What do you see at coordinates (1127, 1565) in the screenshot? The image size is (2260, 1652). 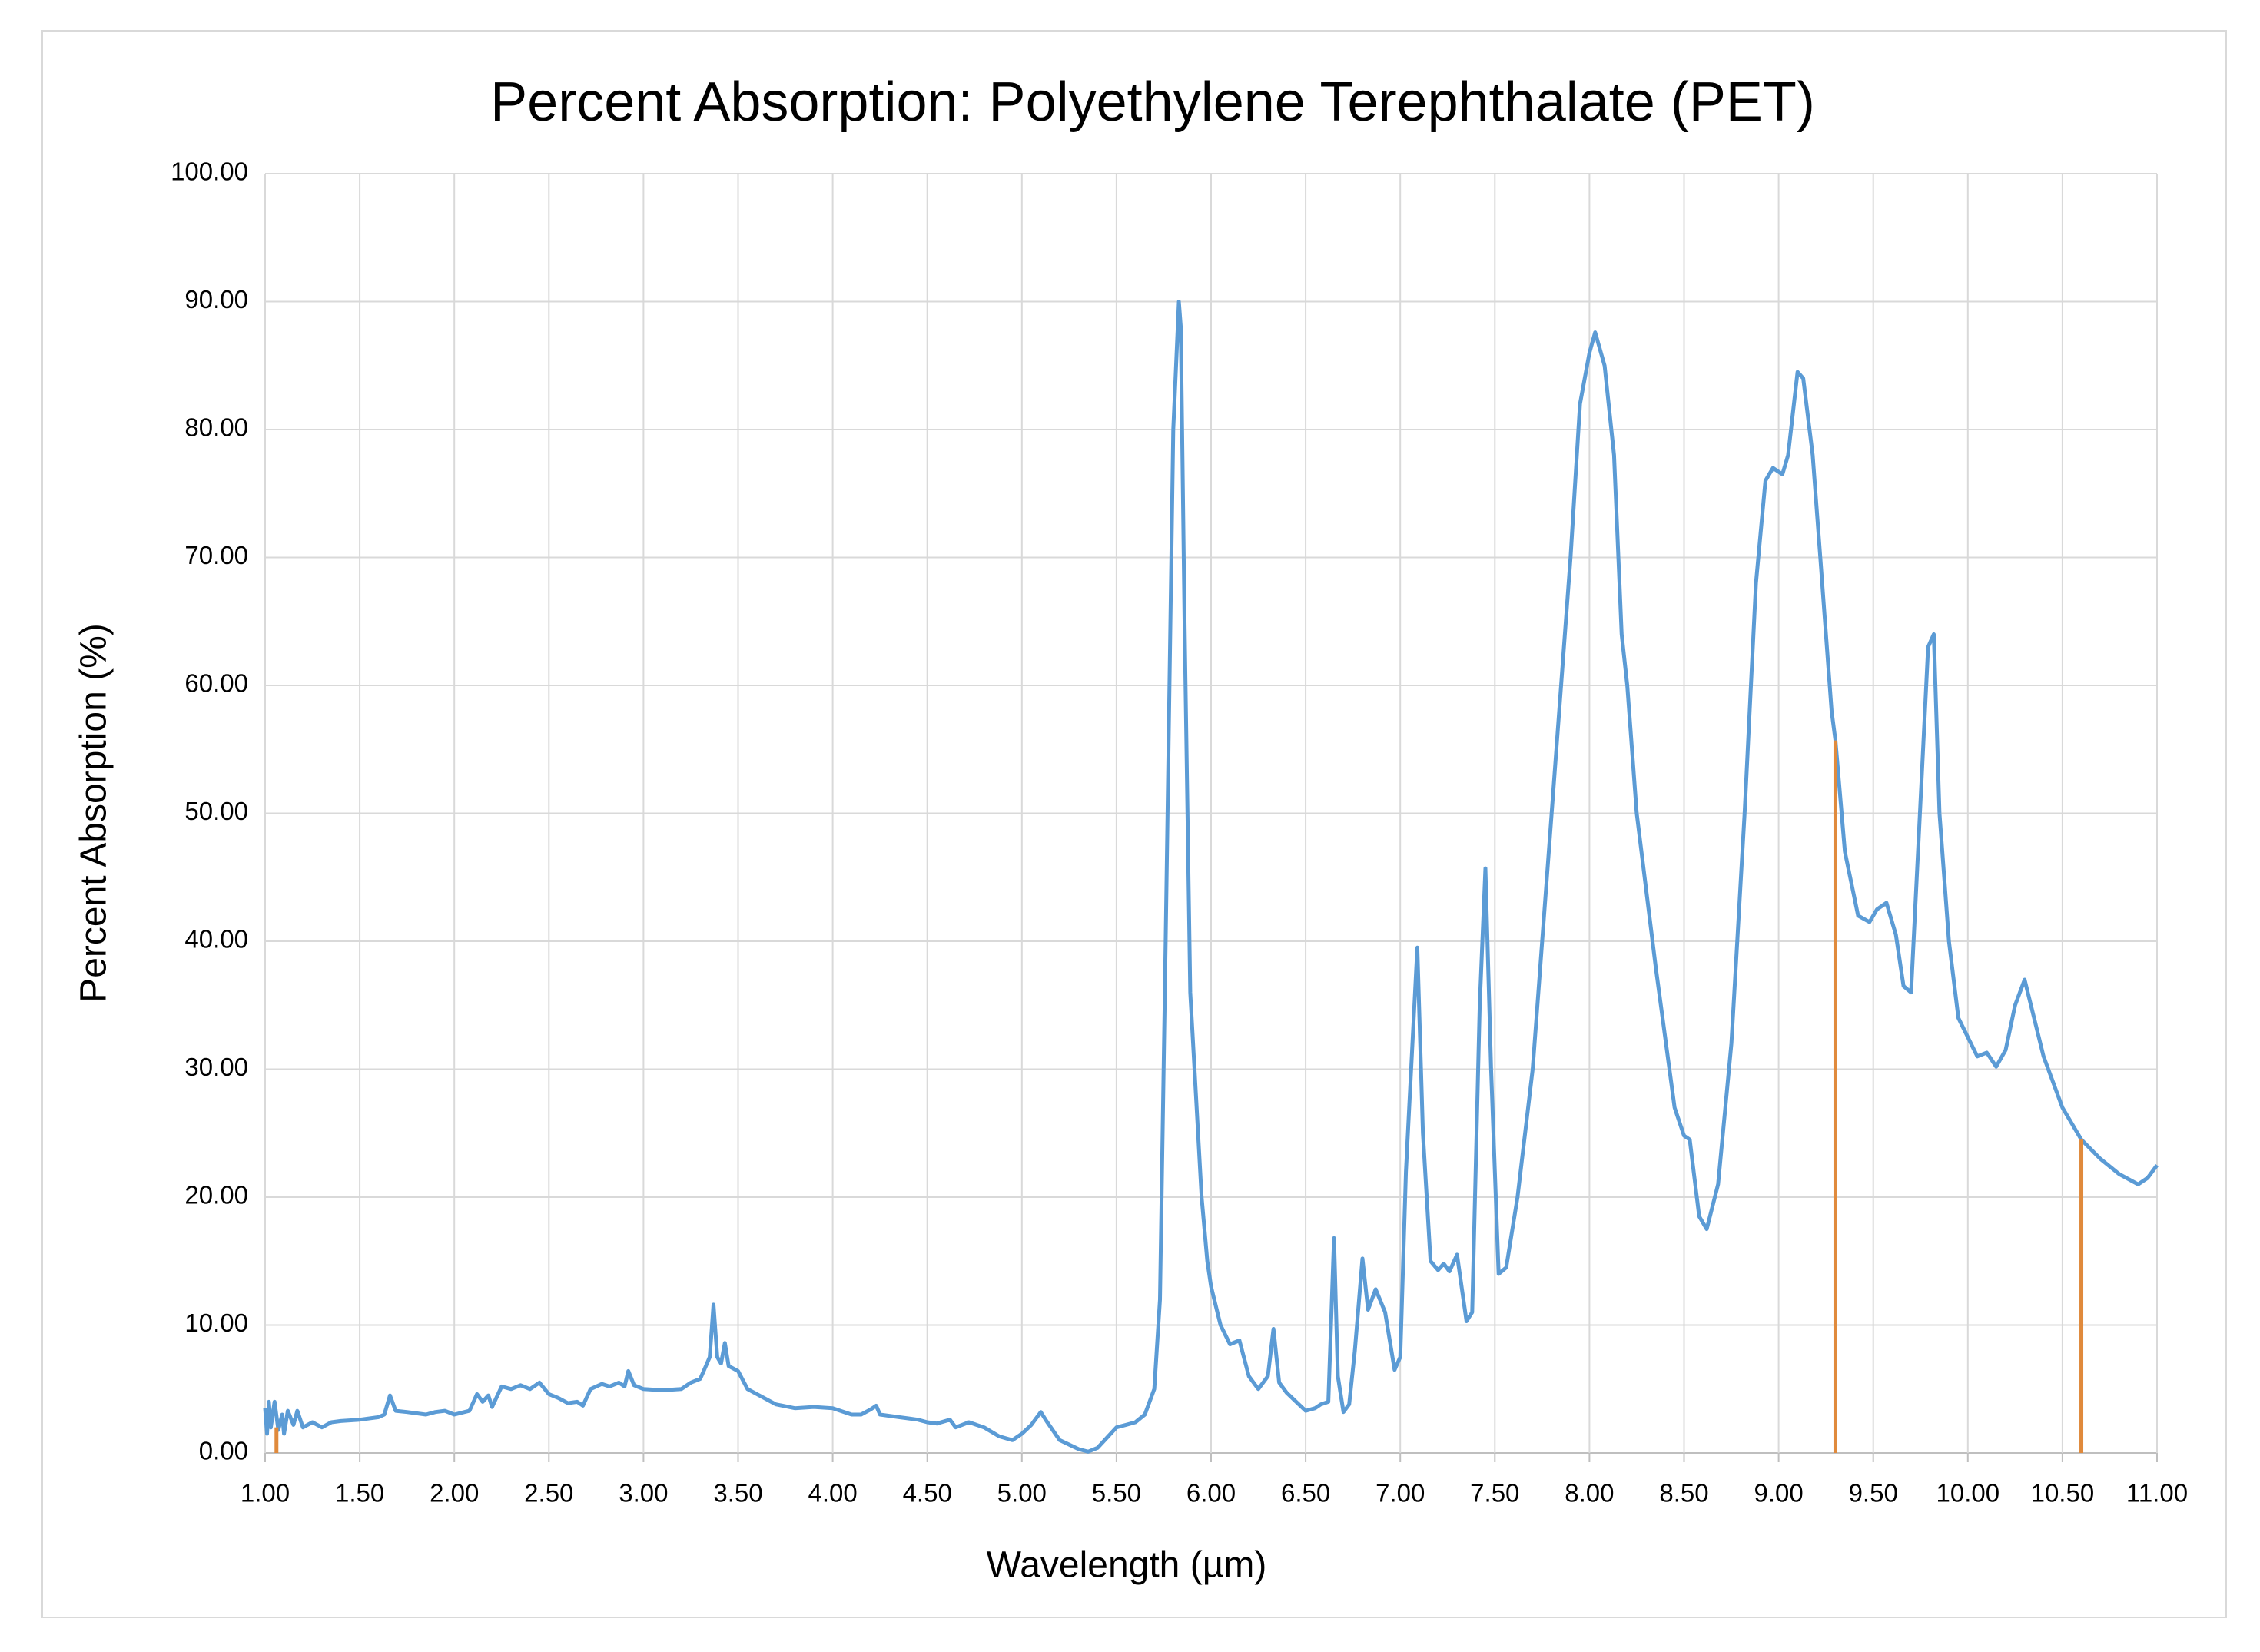 I see `x-axis-title: Wavelength (µm)` at bounding box center [1127, 1565].